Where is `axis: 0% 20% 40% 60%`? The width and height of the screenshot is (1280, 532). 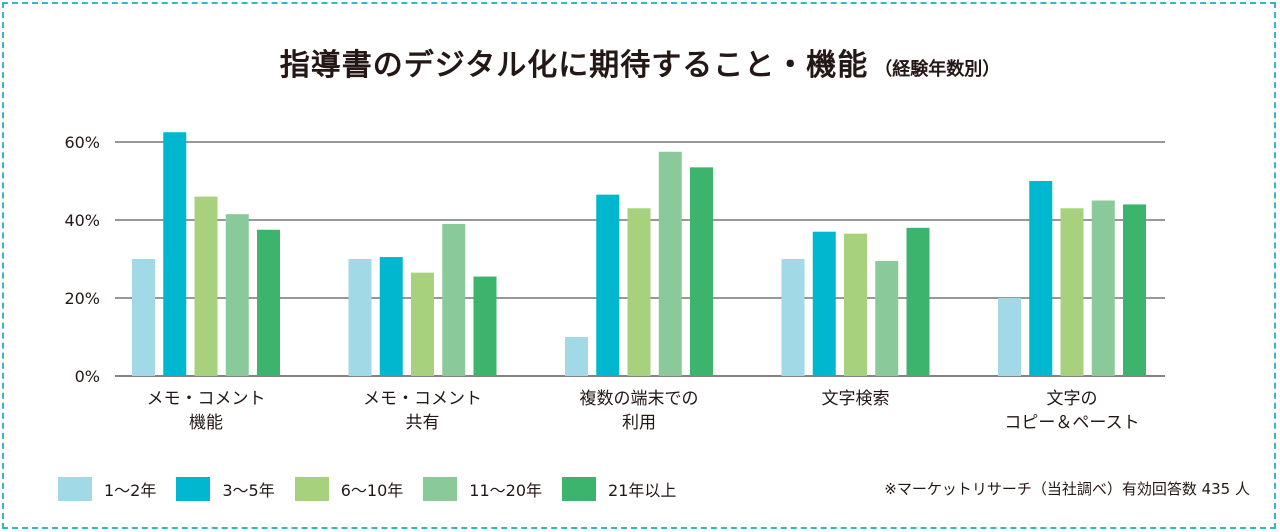
axis: 0% 20% 40% 60% is located at coordinates (82, 259).